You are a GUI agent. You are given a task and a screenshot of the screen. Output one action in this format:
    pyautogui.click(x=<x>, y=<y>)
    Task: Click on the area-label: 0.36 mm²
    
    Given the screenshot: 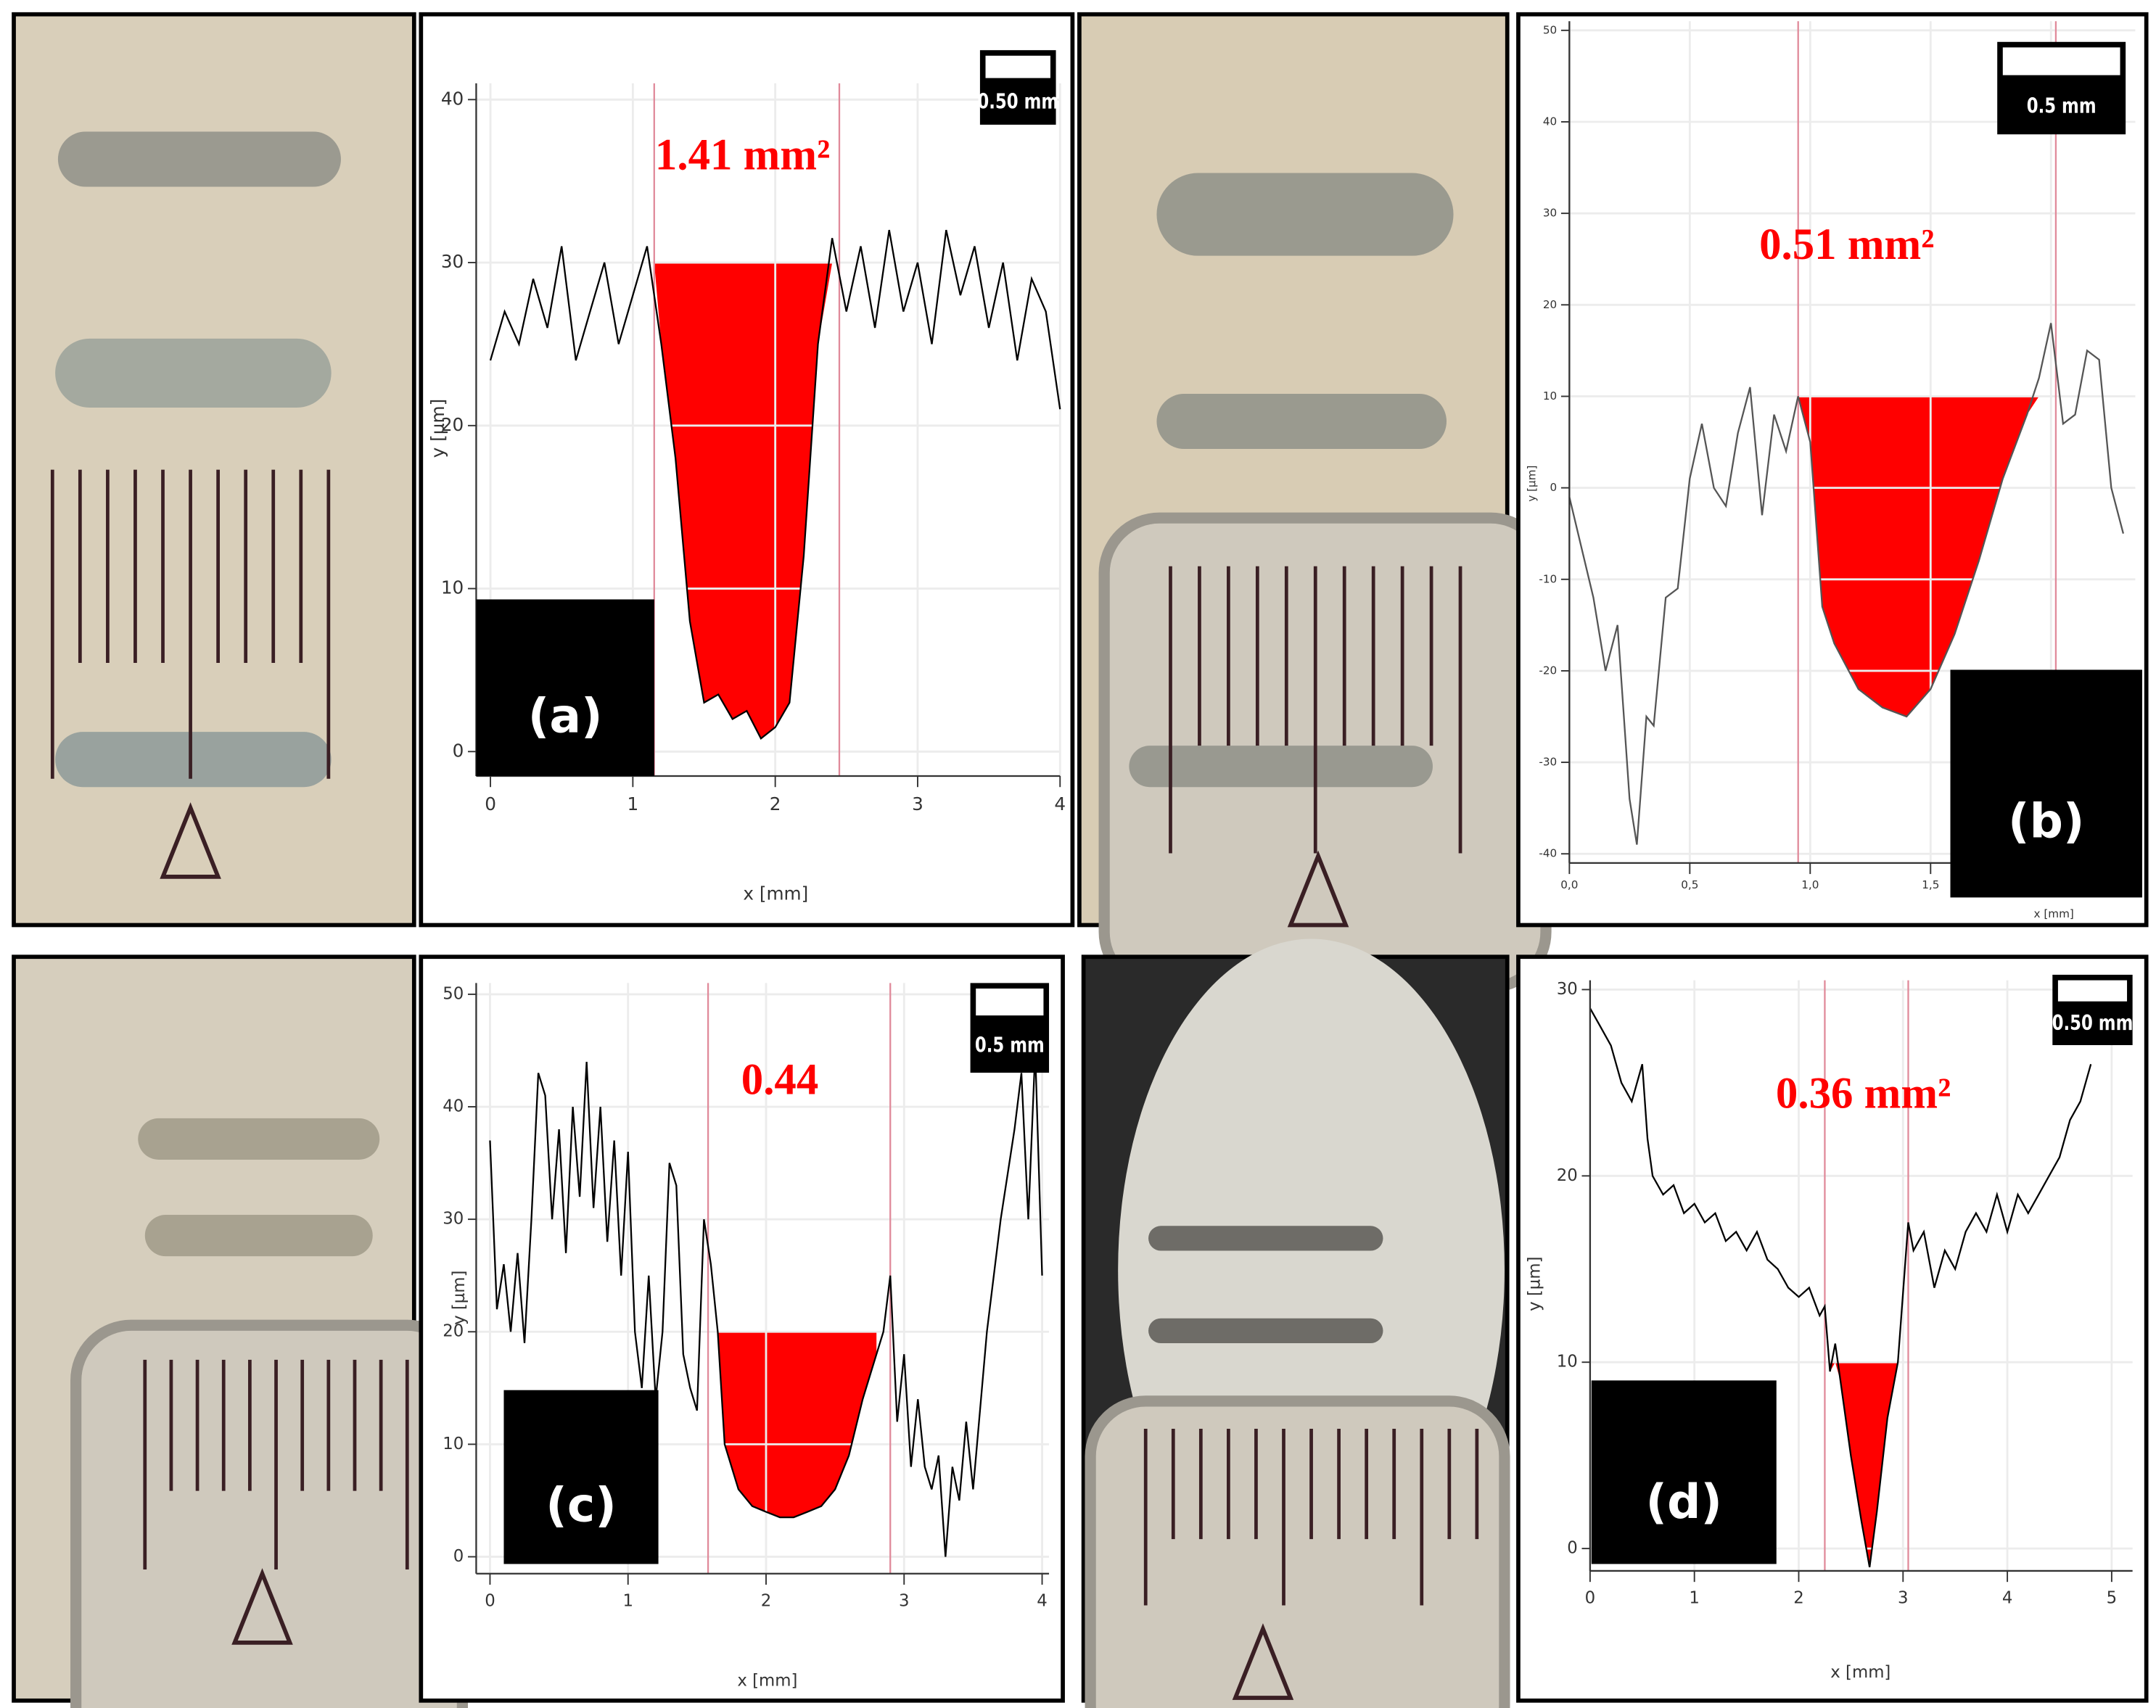 What is the action you would take?
    pyautogui.click(x=1863, y=1093)
    